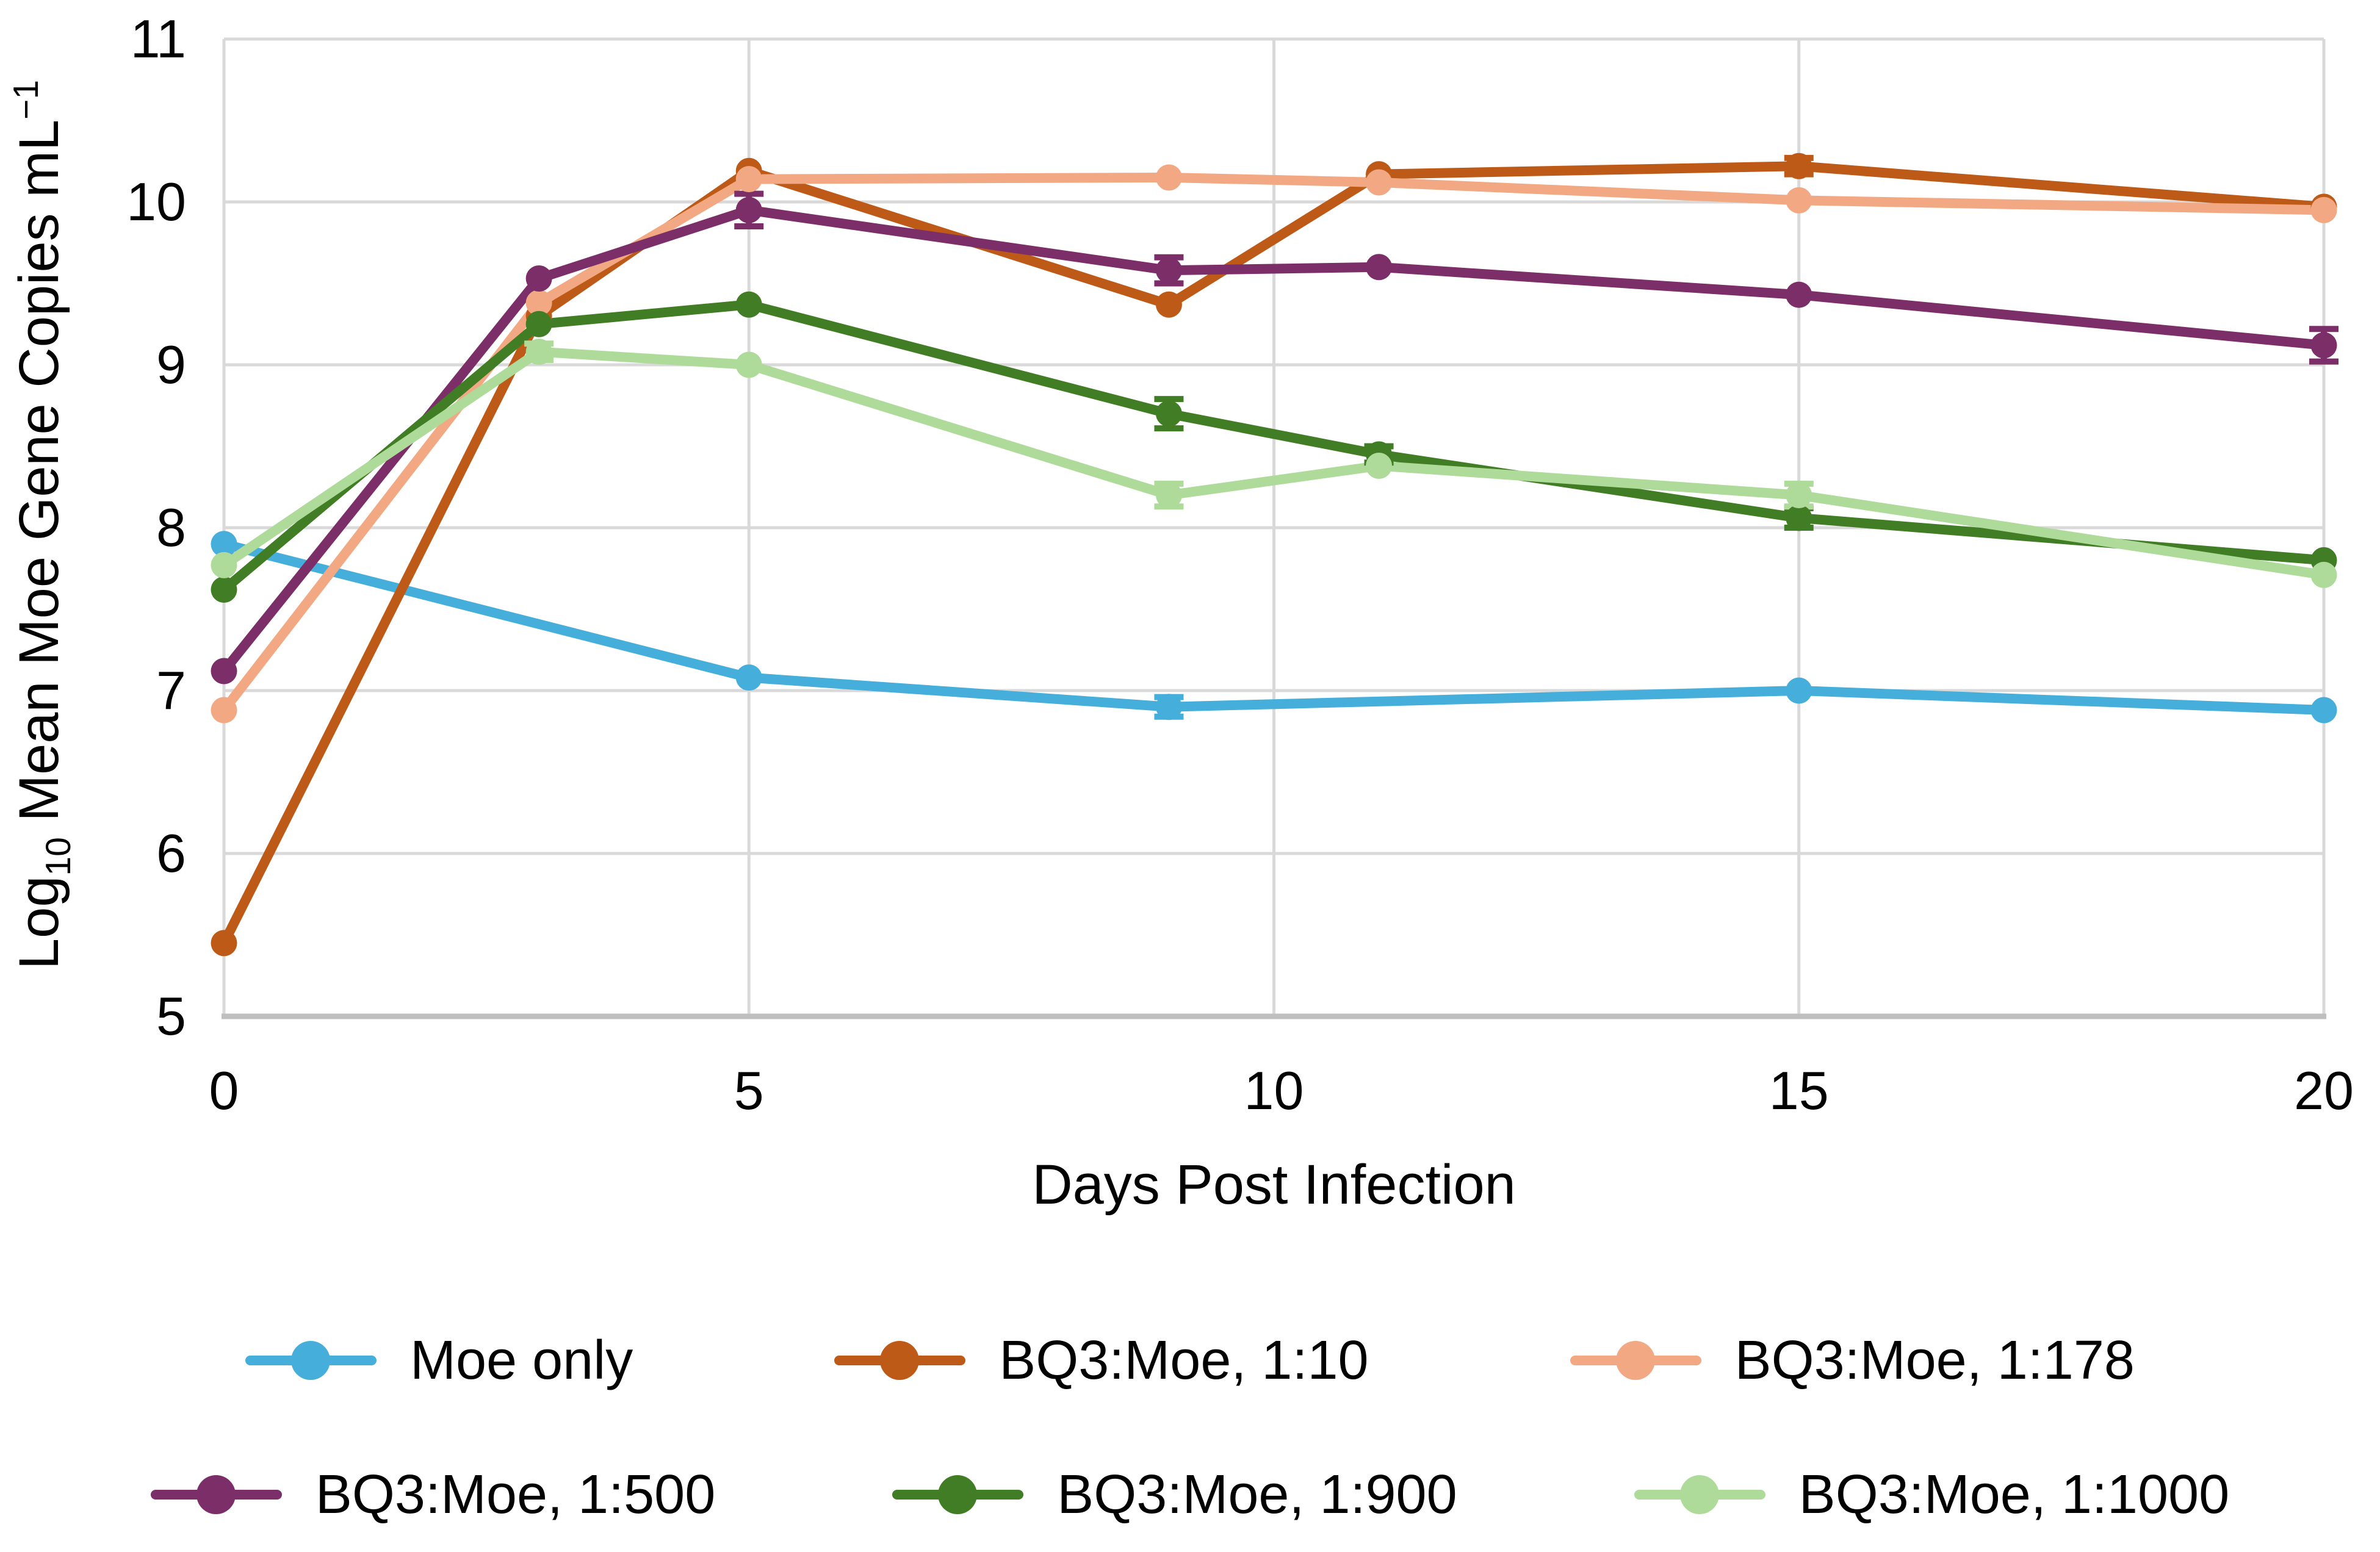 Image resolution: width=2380 pixels, height=1552 pixels. I want to click on legend-marker-BQ3:Moe, 1:500, so click(216, 1494).